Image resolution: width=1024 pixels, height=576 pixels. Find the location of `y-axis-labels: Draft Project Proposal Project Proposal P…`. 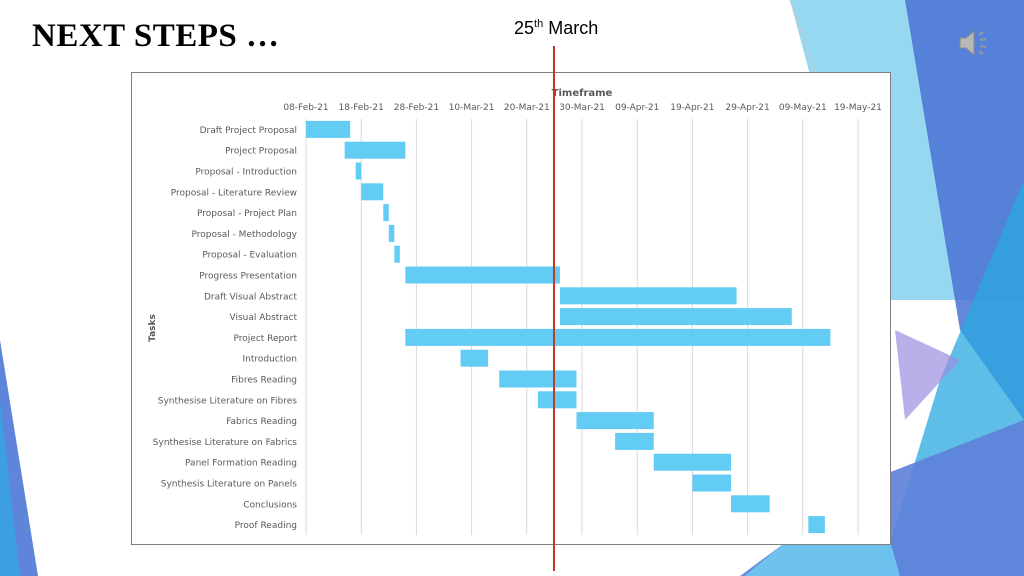

y-axis-labels: Draft Project Proposal Project Proposal P… is located at coordinates (225, 328).